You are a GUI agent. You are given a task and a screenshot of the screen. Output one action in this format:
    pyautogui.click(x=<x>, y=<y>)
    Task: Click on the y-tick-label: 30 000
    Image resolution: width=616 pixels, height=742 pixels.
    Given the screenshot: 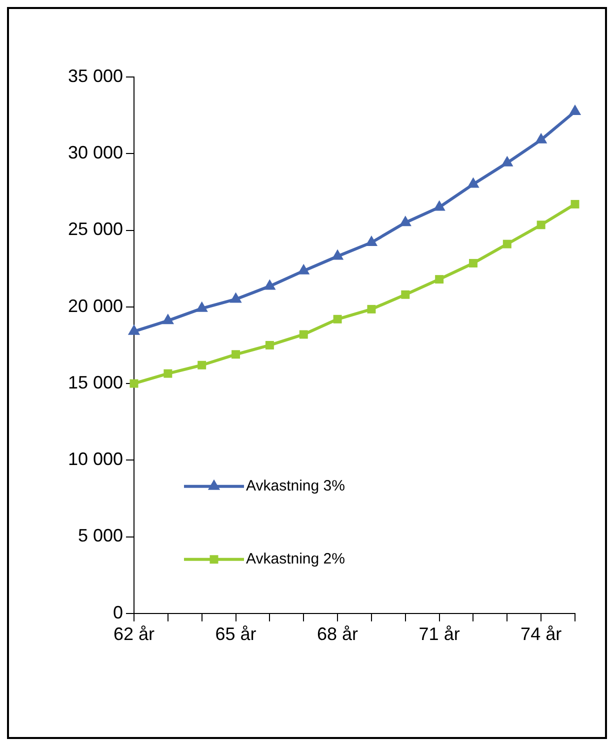 What is the action you would take?
    pyautogui.click(x=95, y=152)
    